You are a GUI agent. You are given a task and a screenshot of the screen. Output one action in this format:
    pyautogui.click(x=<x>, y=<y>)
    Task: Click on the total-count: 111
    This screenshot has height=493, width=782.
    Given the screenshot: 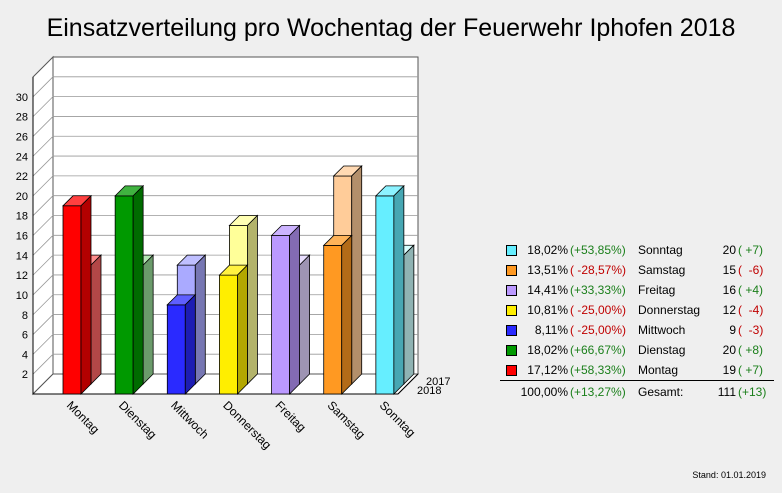 What is the action you would take?
    pyautogui.click(x=726, y=392)
    